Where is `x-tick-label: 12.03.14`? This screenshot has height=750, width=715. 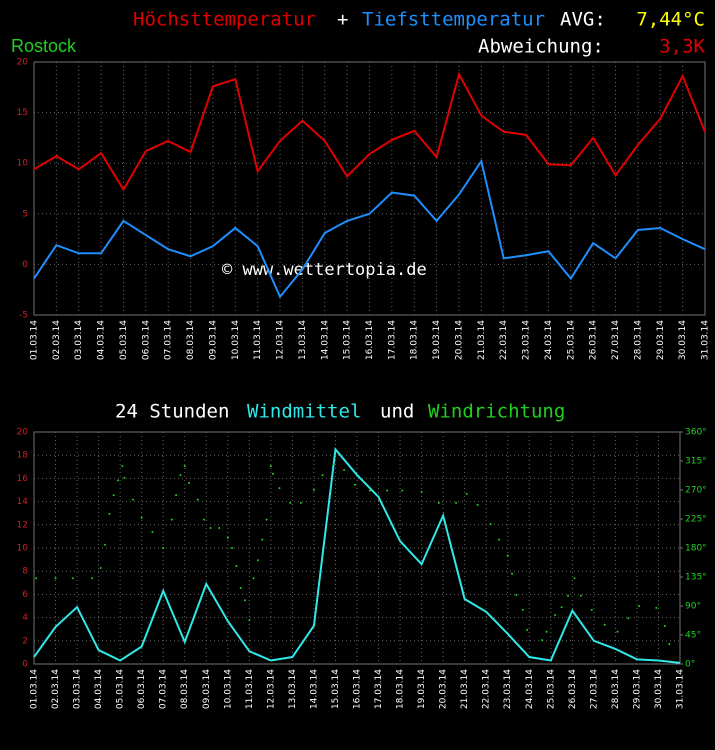
x-tick-label: 12.03.14 is located at coordinates (271, 689).